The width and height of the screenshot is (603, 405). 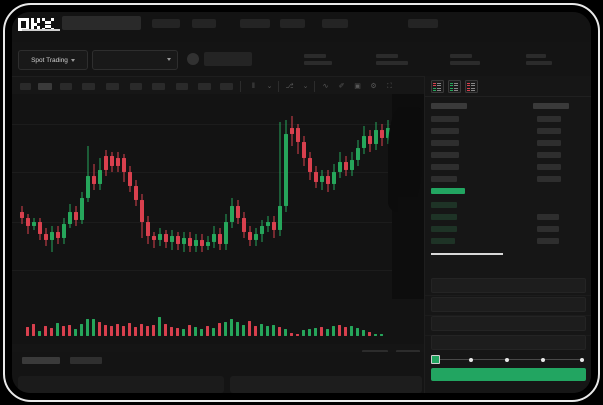 What do you see at coordinates (437, 86) in the screenshot?
I see `orderbook-layout-both-icon` at bounding box center [437, 86].